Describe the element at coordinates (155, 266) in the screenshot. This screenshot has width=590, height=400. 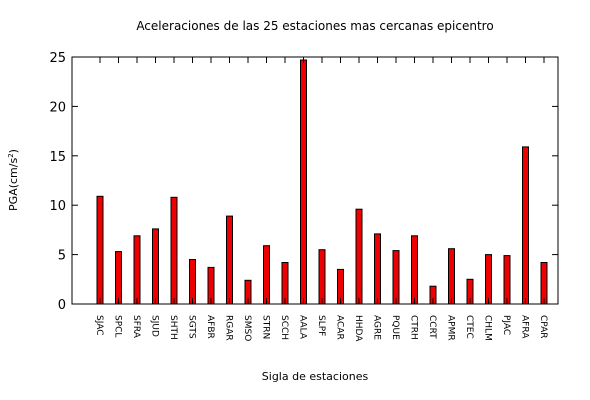
I see `bar-sjud` at that location.